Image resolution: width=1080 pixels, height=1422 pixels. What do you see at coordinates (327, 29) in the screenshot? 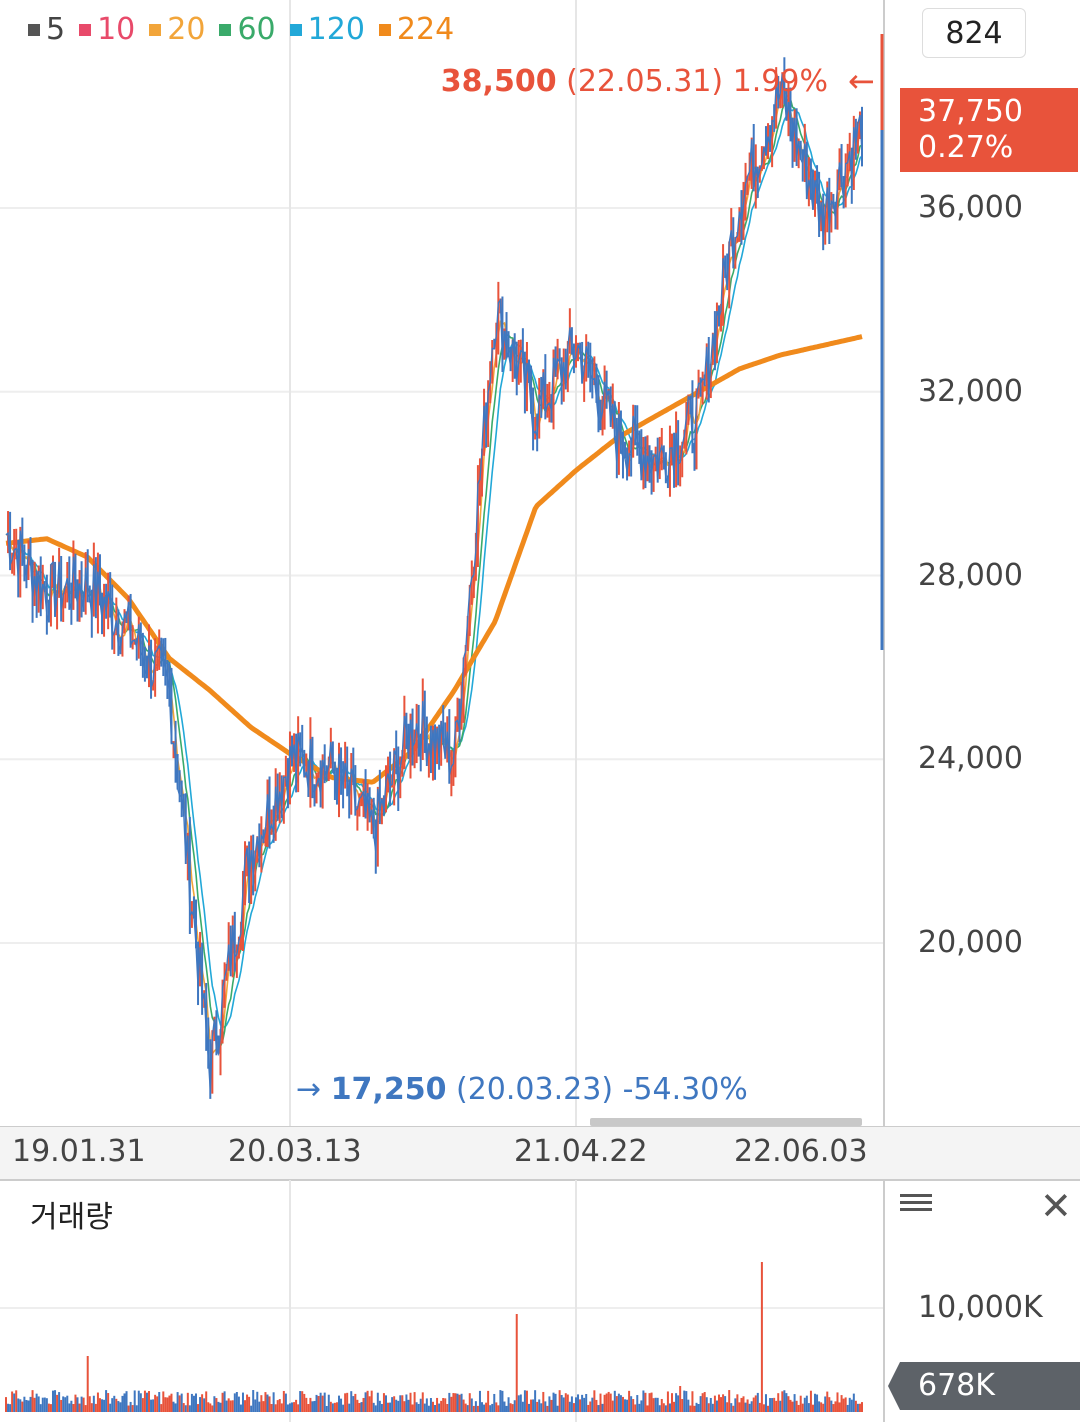
I see `legend-item: 120` at bounding box center [327, 29].